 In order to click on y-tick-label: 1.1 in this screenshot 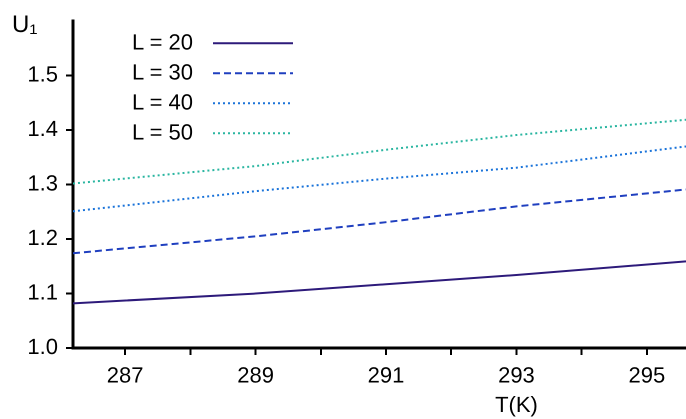, I will do `click(42, 292)`.